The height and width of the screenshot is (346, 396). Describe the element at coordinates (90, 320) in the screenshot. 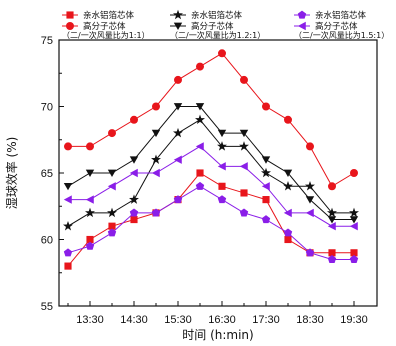

I see `x-tick-label: 13:30` at that location.